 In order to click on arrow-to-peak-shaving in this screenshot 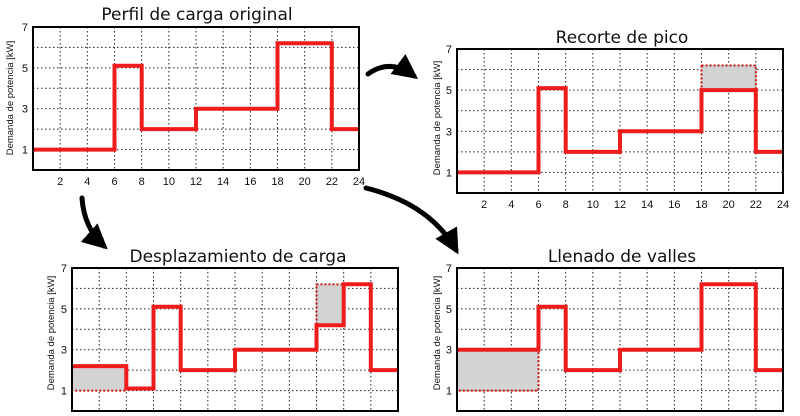, I will do `click(392, 66)`.